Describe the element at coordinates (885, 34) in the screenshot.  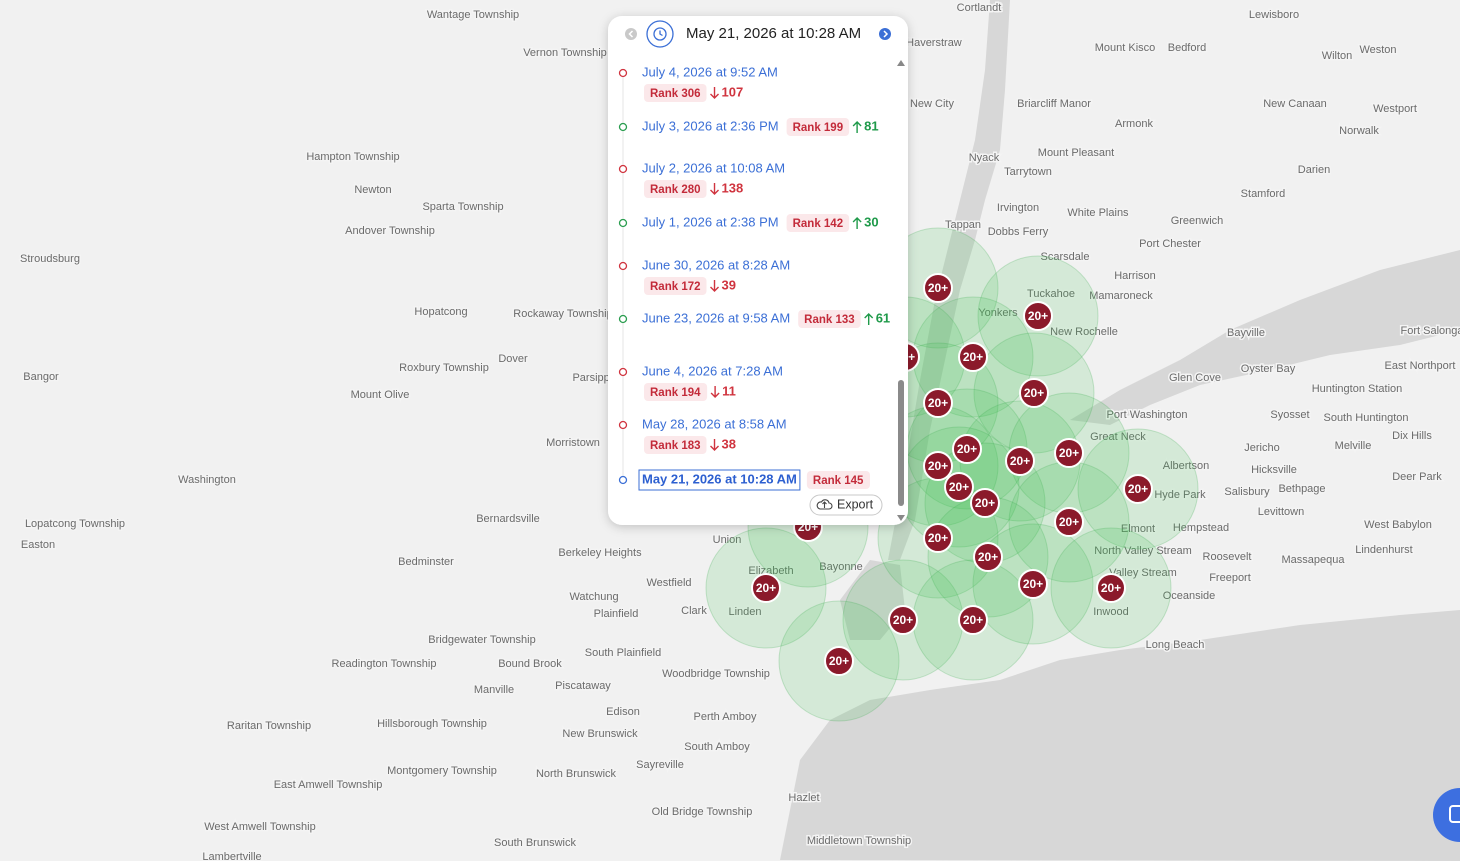
I see `next-button` at that location.